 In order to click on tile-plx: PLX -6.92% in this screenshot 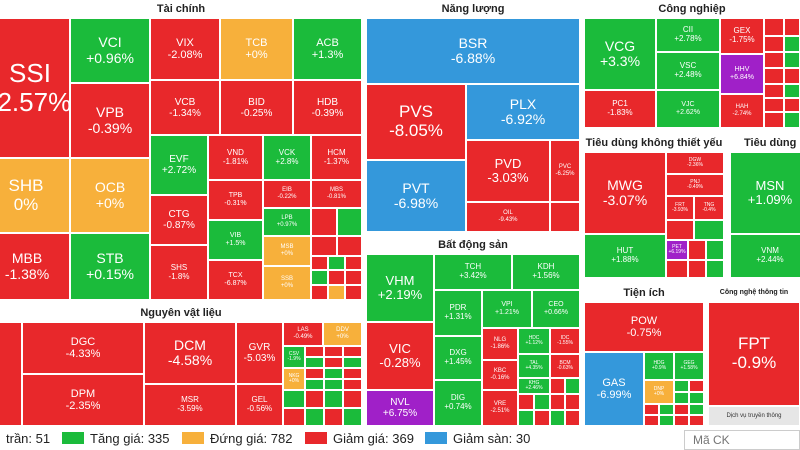, I will do `click(523, 112)`.